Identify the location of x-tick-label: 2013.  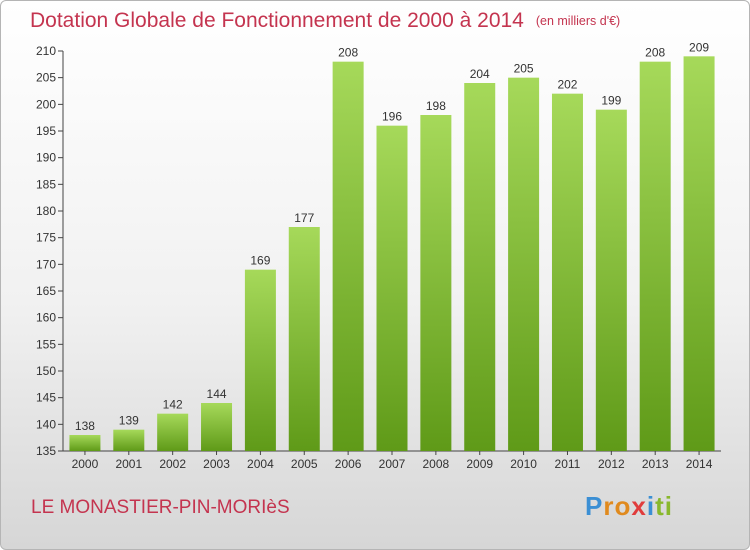
(655, 464).